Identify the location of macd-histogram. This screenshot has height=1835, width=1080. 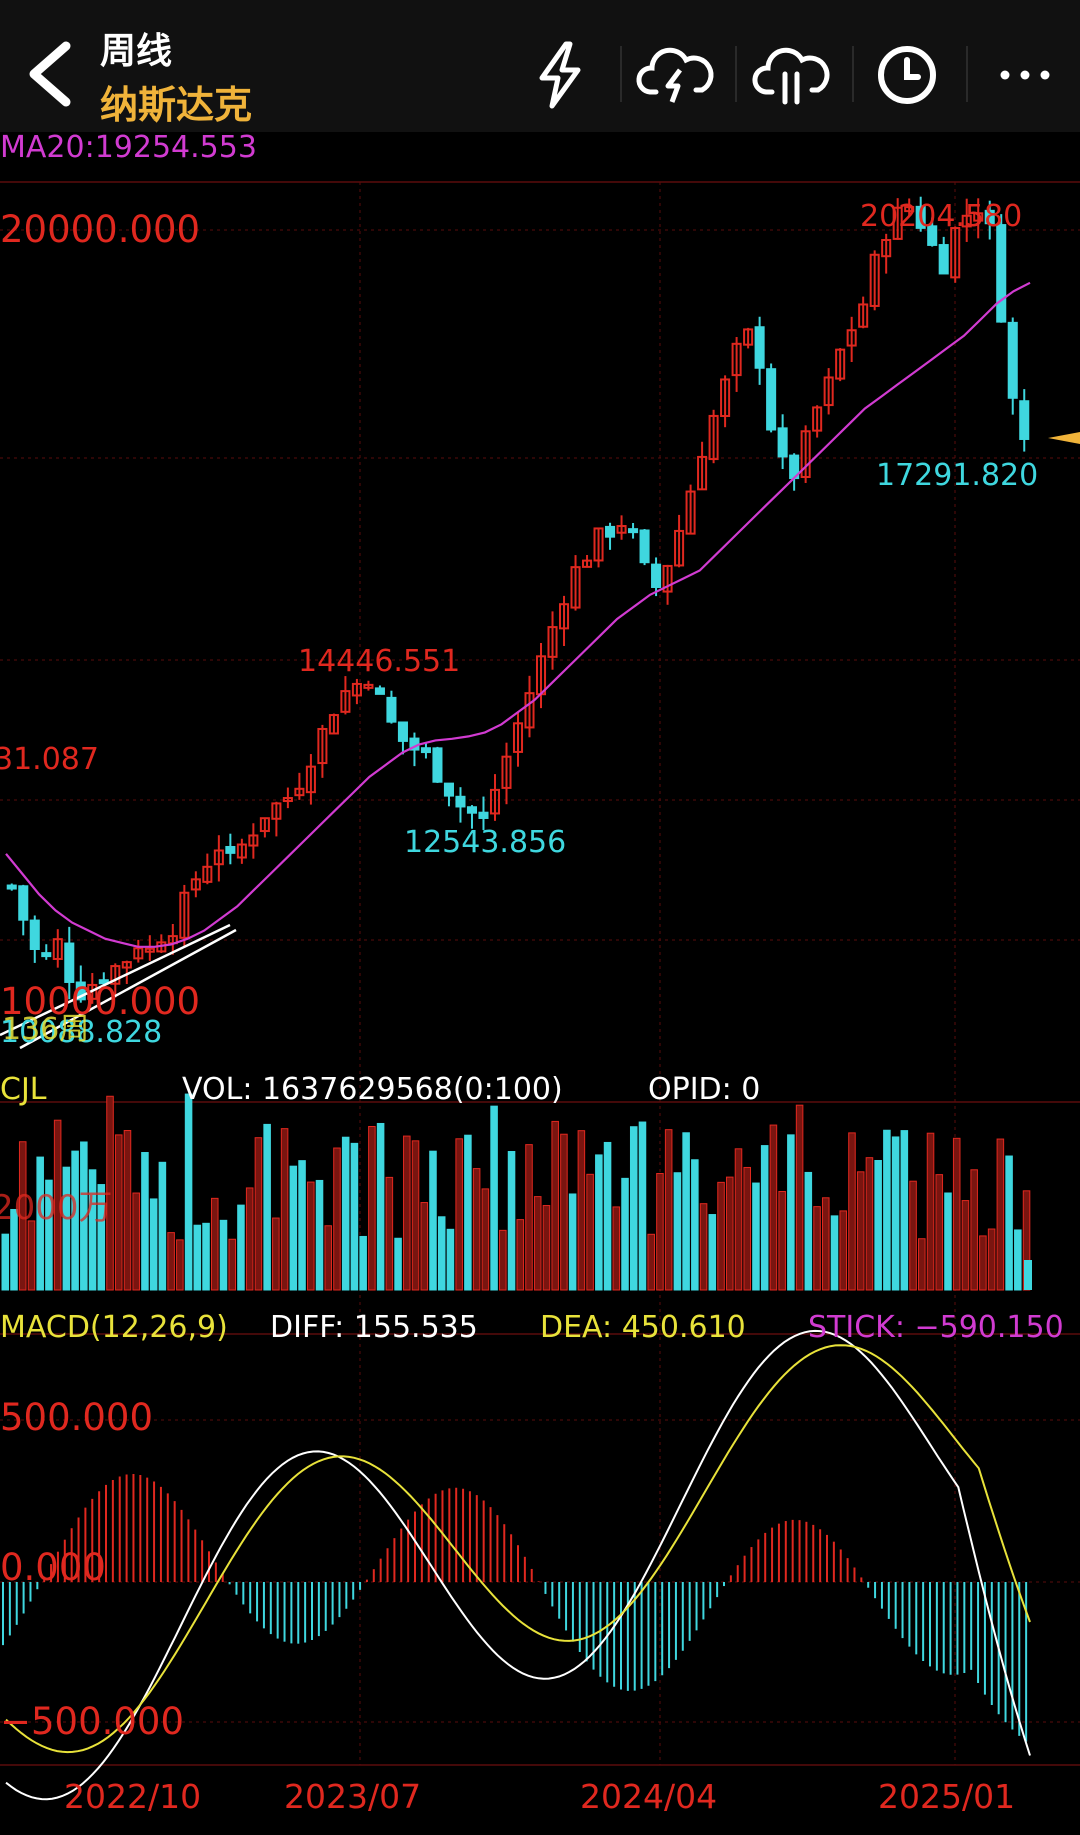
(515, 1608).